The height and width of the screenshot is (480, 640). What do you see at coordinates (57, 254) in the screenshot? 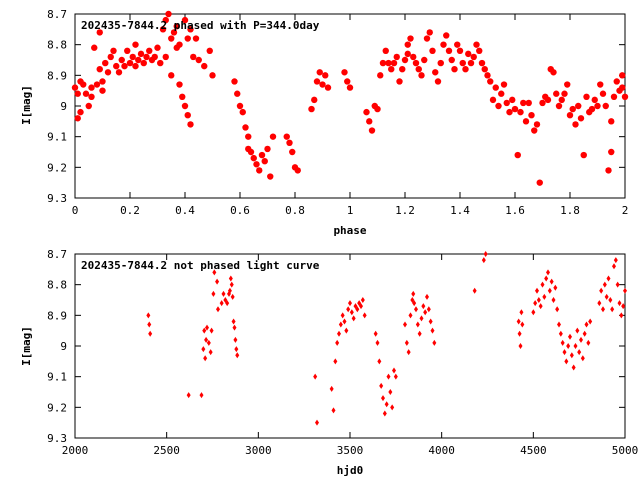
I see `unphased-y-tick-label: 8.7` at bounding box center [57, 254].